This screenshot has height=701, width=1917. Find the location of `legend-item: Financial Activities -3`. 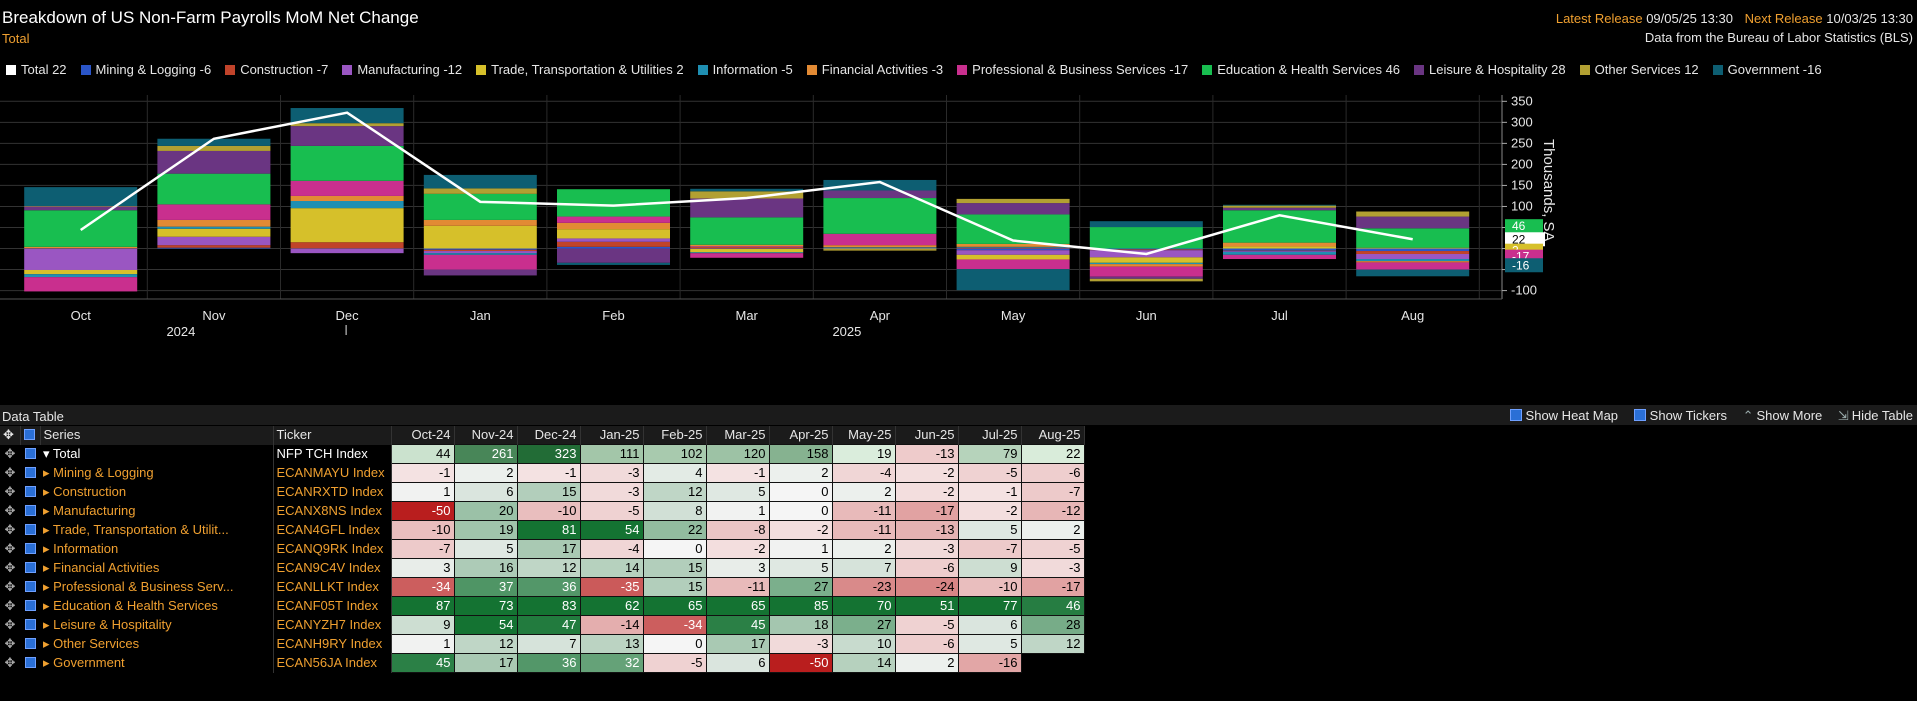

legend-item: Financial Activities -3 is located at coordinates (874, 69).